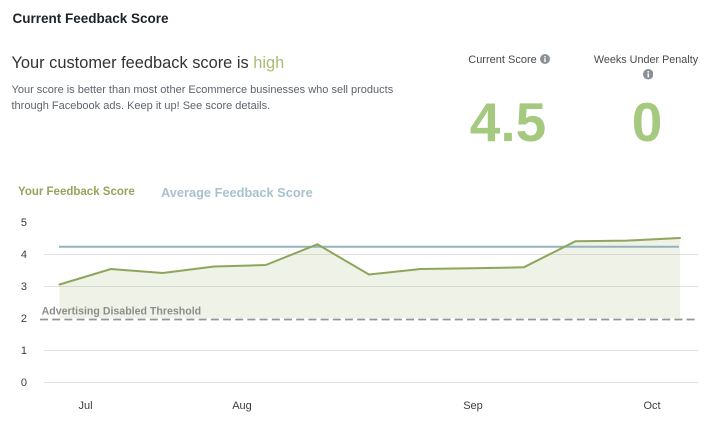  What do you see at coordinates (85, 406) in the screenshot?
I see `svg-text: Jul` at bounding box center [85, 406].